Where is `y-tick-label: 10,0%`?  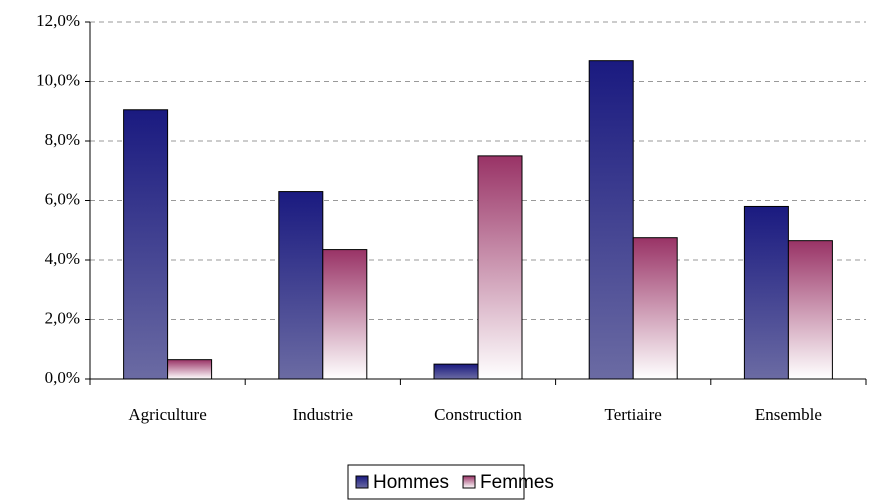
y-tick-label: 10,0% is located at coordinates (58, 79).